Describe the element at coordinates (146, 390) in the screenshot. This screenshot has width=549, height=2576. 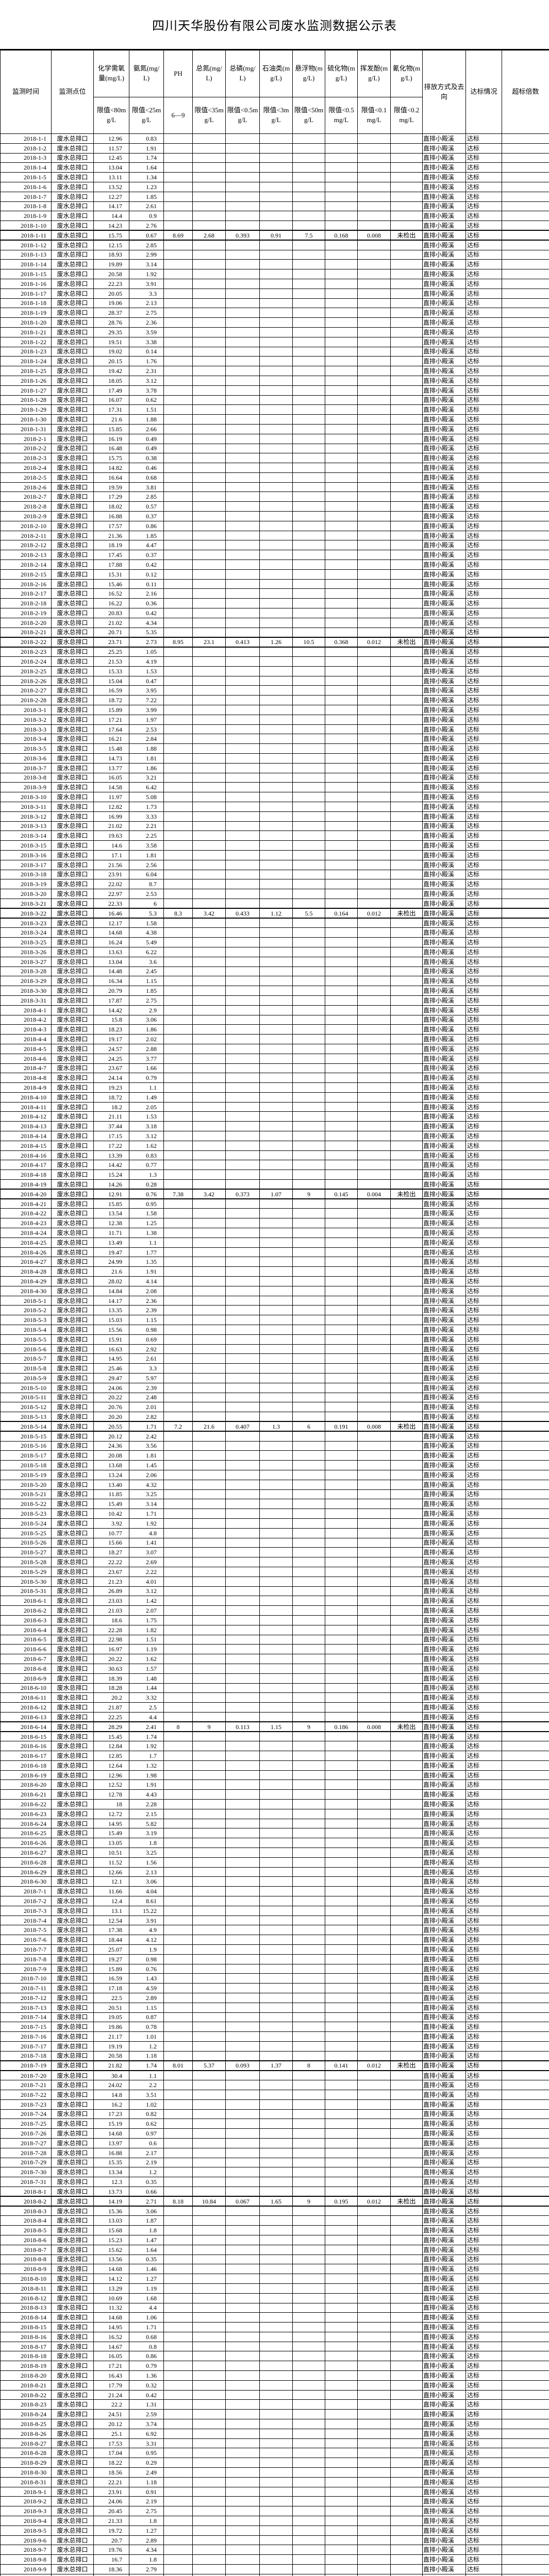
I see `cell-nh3: 3.78` at that location.